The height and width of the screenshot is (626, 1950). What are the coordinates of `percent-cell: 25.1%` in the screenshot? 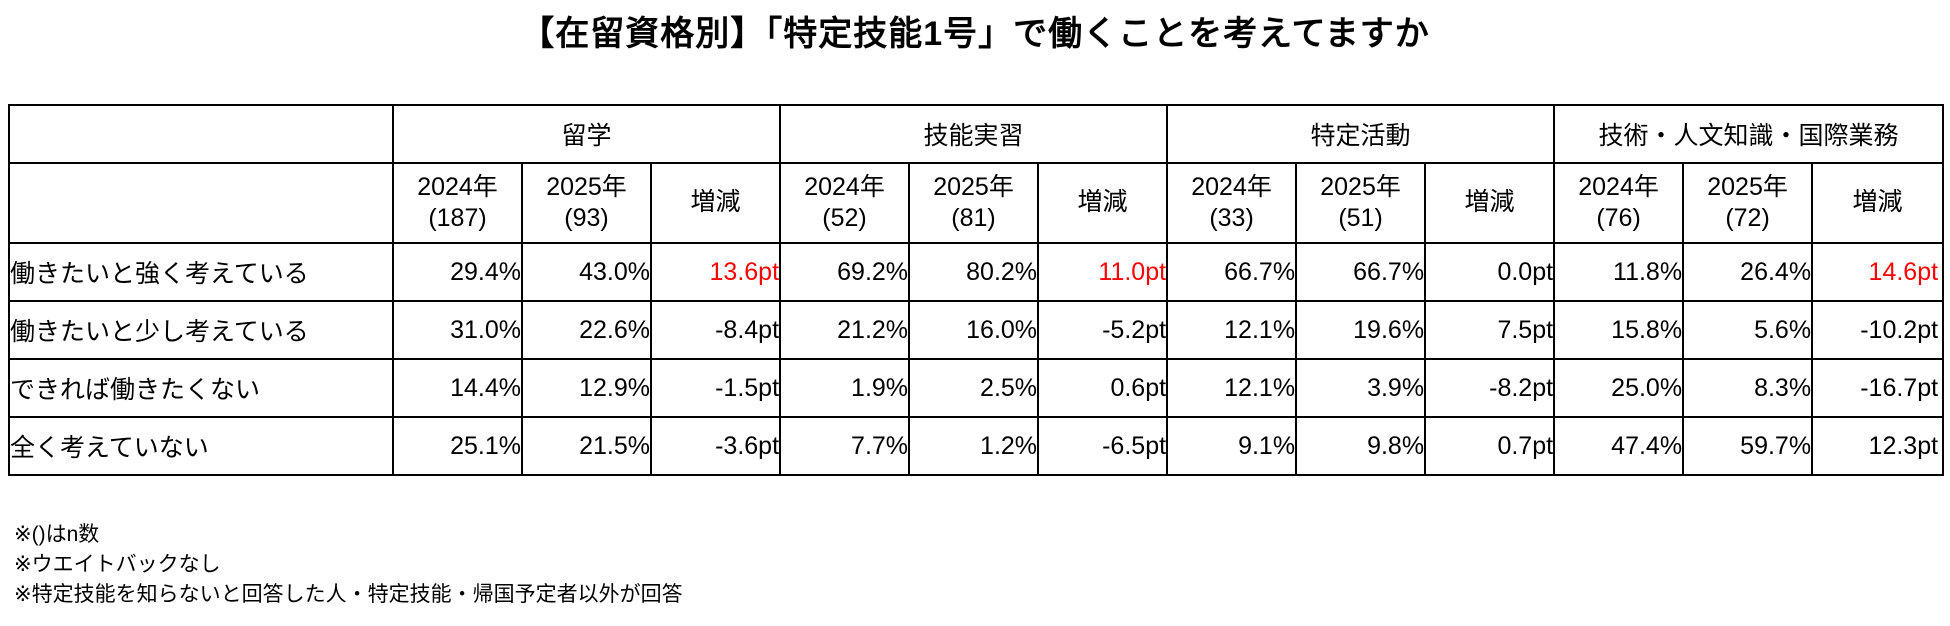 It's located at (457, 446).